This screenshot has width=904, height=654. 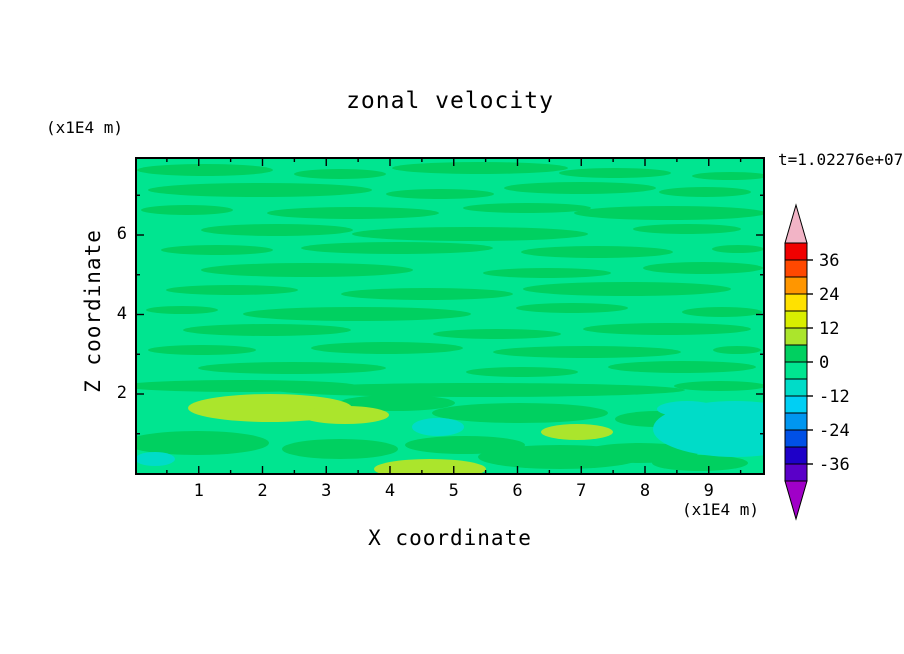 I want to click on y-axis-units: (x1E4 m), so click(x=85, y=127).